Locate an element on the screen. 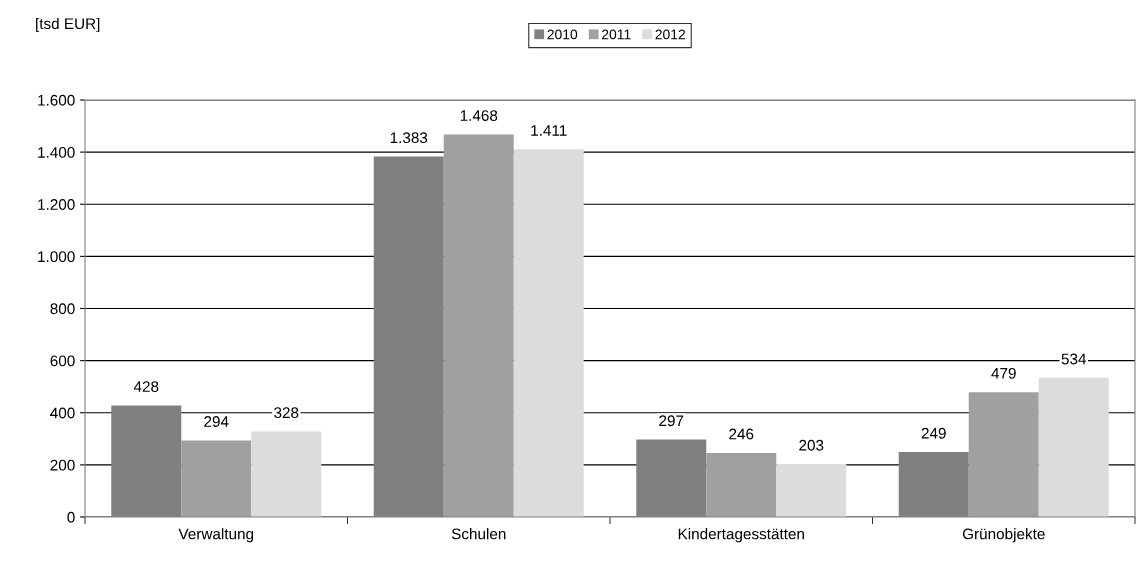  data-label: 328 is located at coordinates (286, 413).